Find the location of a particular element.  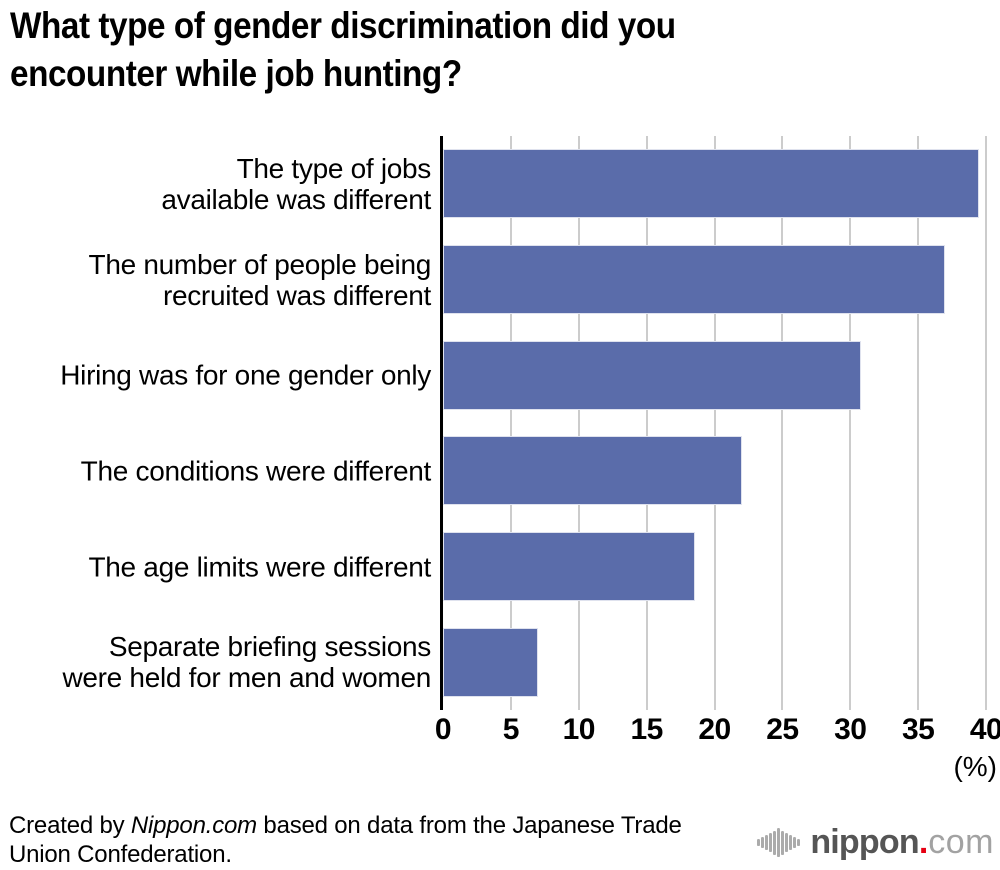

x-tick-label-15: 15 is located at coordinates (646, 729).